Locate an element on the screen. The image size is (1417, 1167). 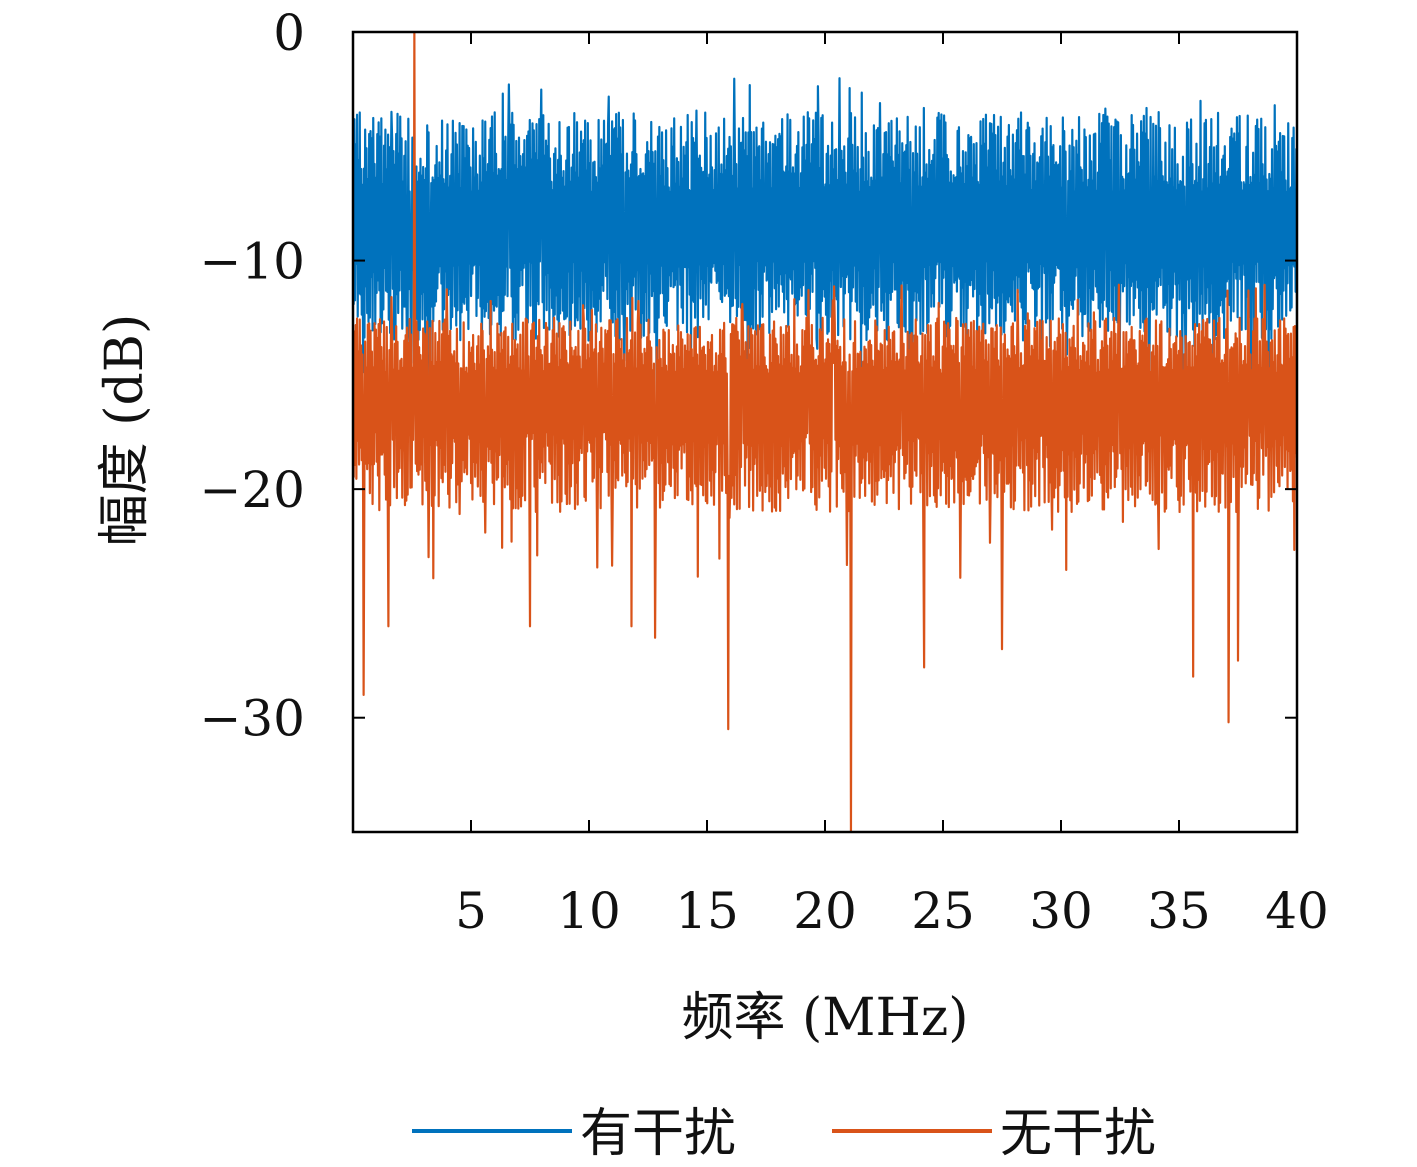
x-tick-label: 25 is located at coordinates (943, 911).